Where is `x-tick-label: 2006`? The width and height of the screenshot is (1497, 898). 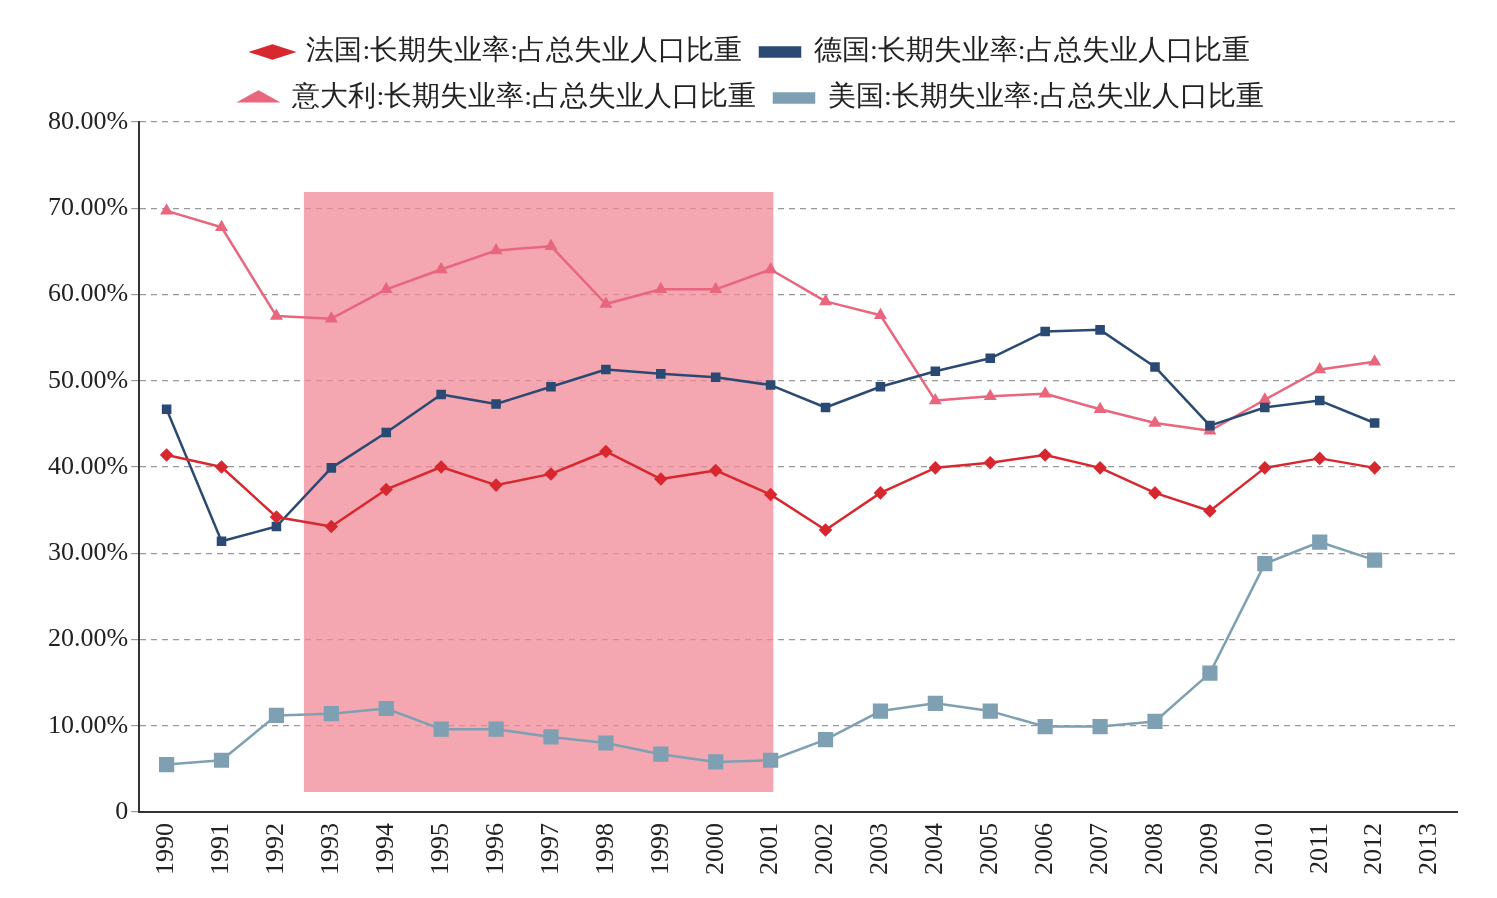 x-tick-label: 2006 is located at coordinates (1043, 849).